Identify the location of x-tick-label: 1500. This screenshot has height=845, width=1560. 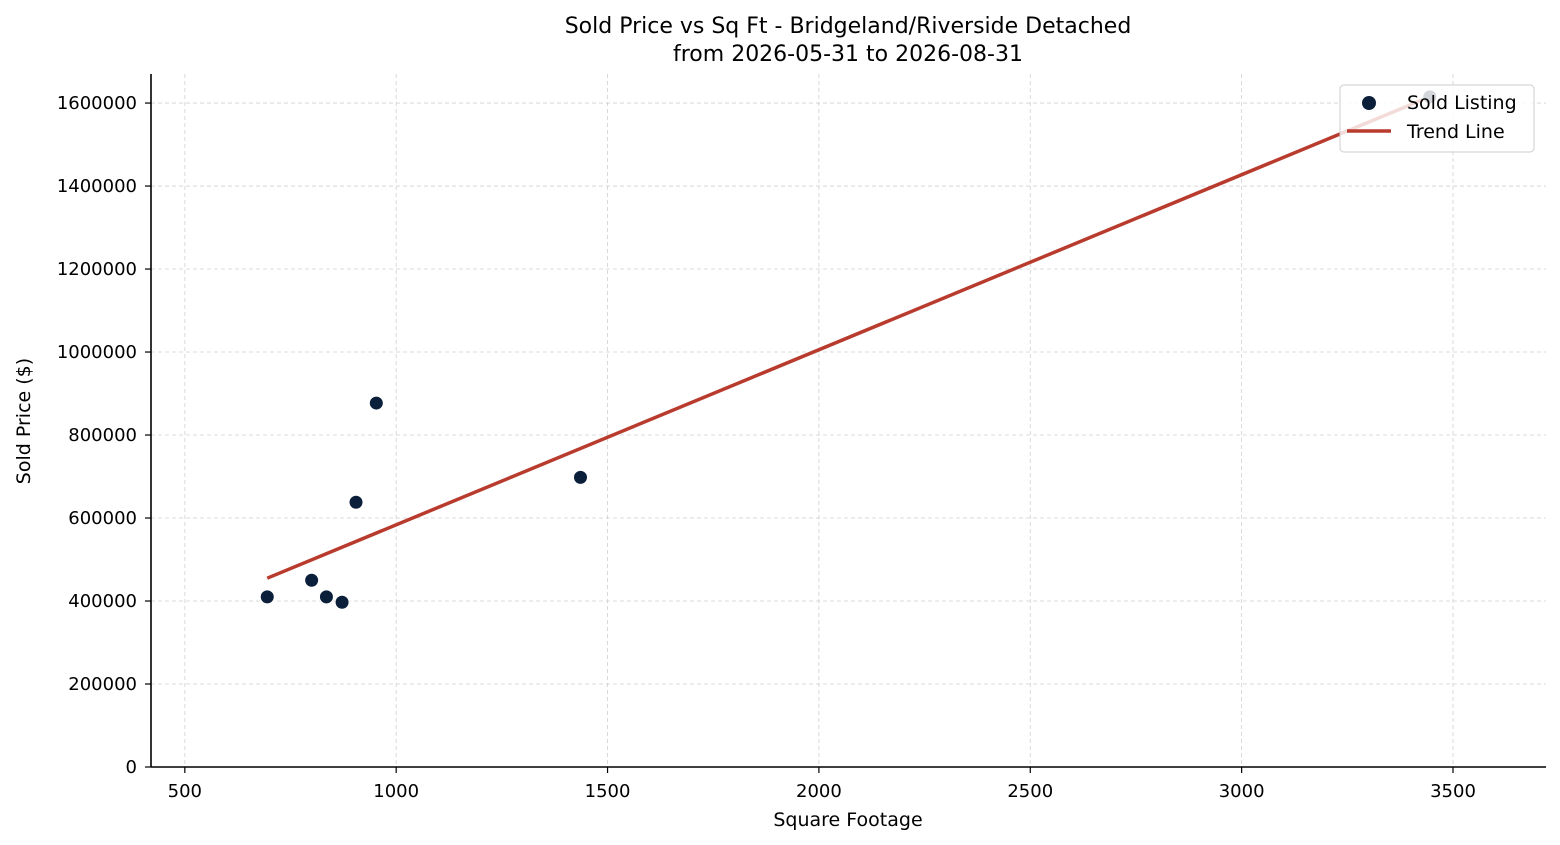
(608, 791).